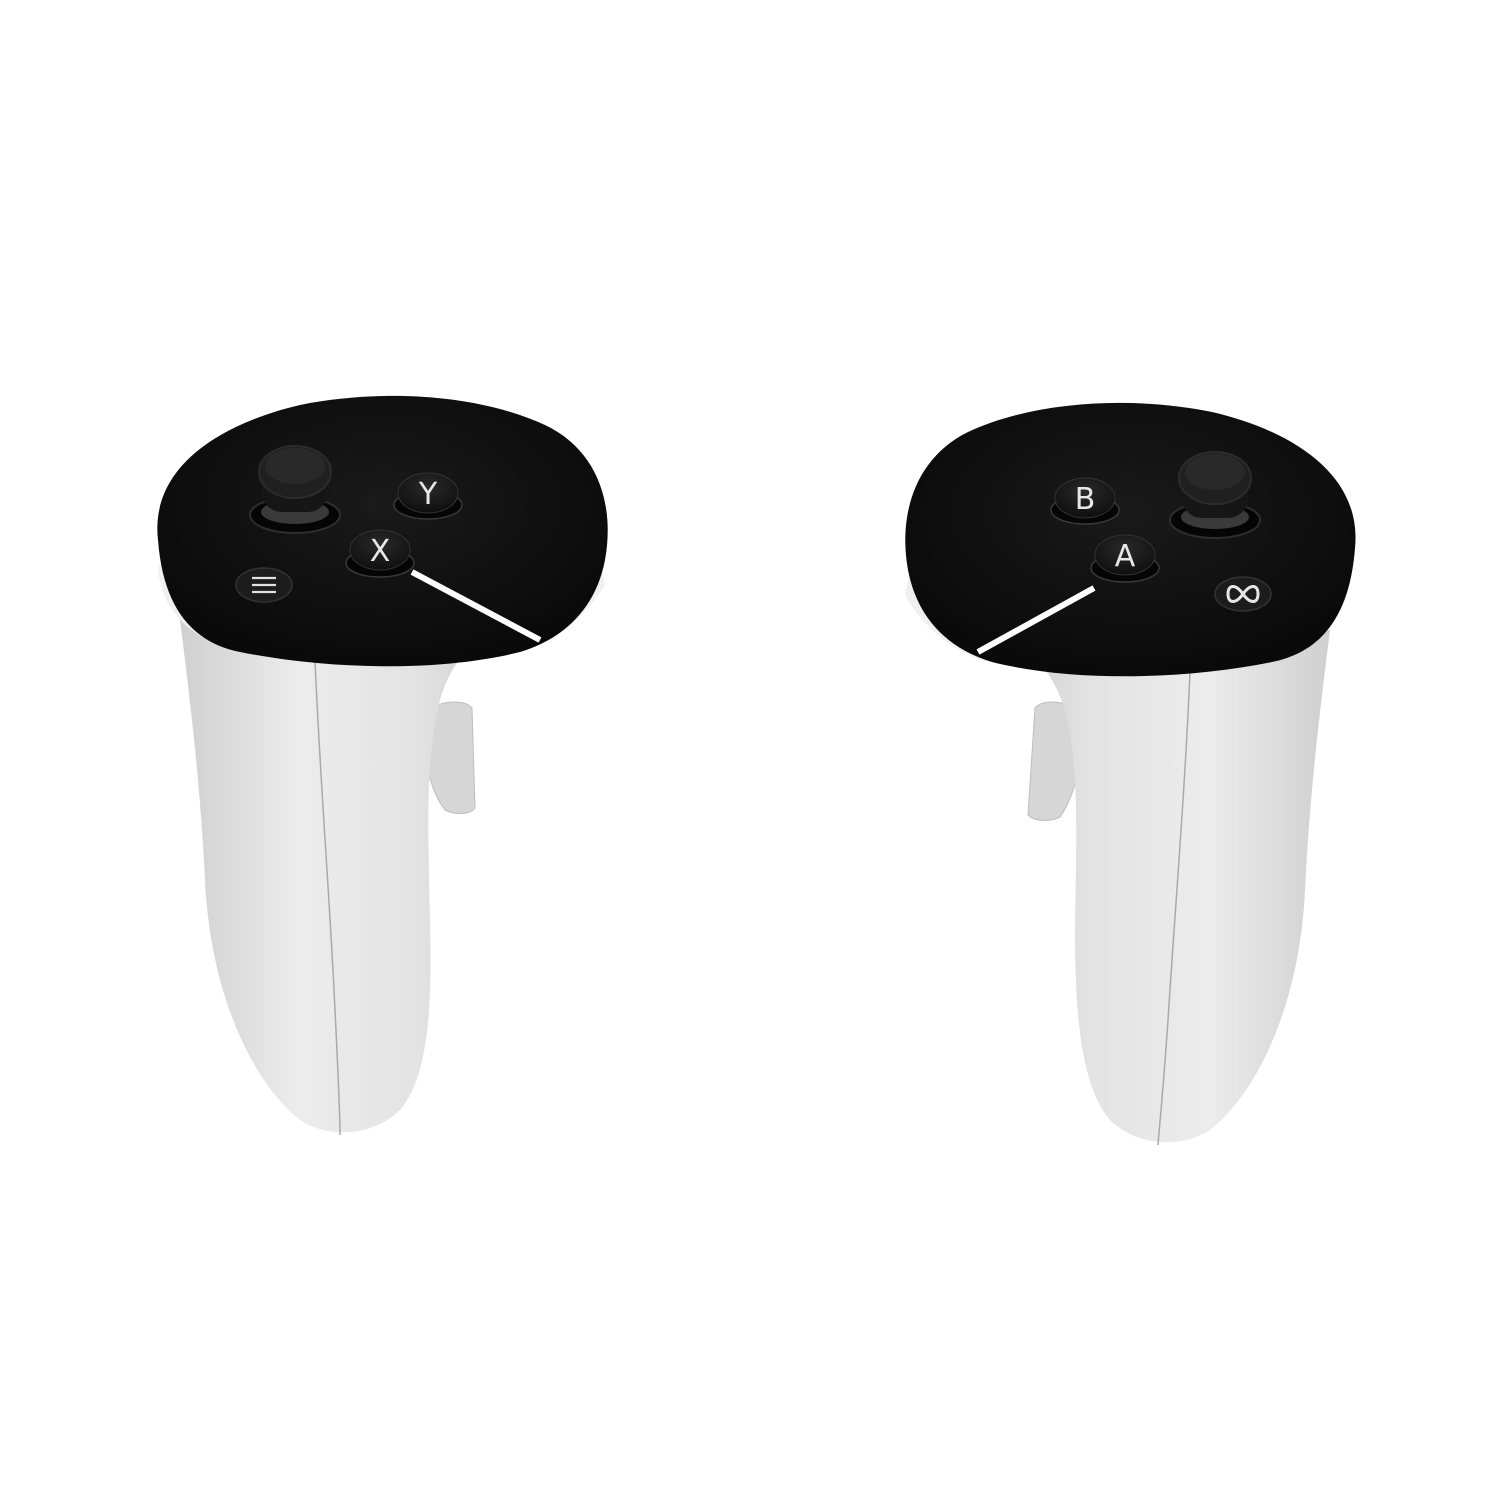 The width and height of the screenshot is (1500, 1500). I want to click on b-button-label: B, so click(1085, 499).